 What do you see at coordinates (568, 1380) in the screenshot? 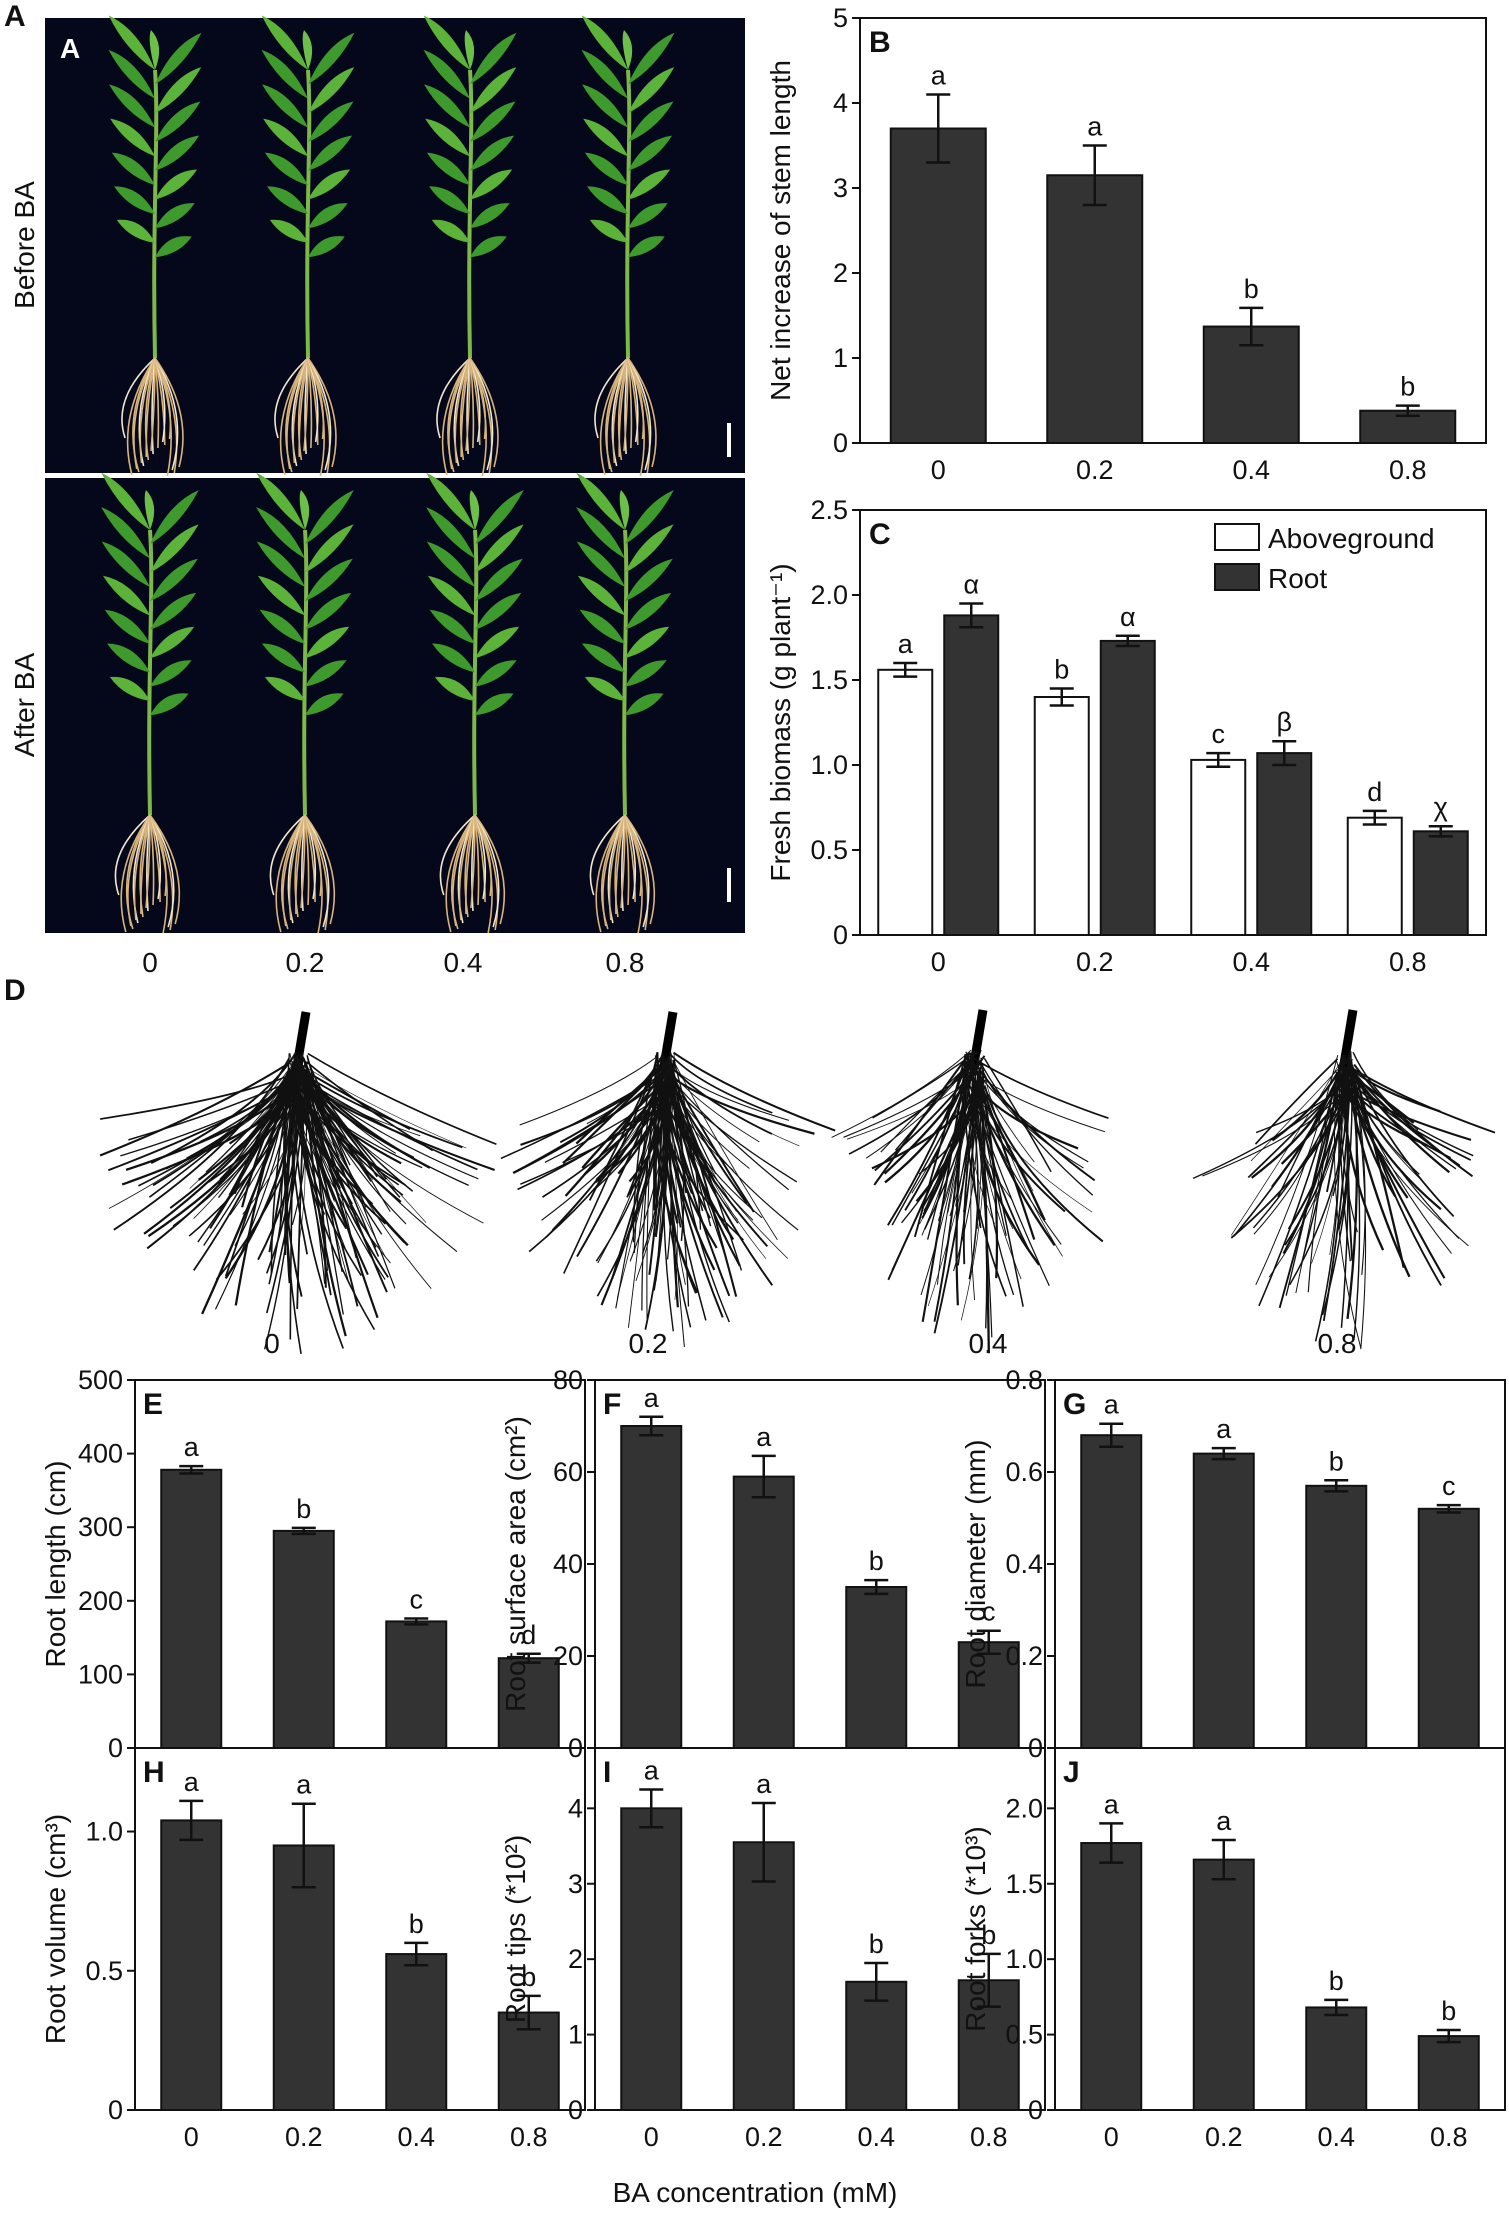
I see `y-tick-label: 80` at bounding box center [568, 1380].